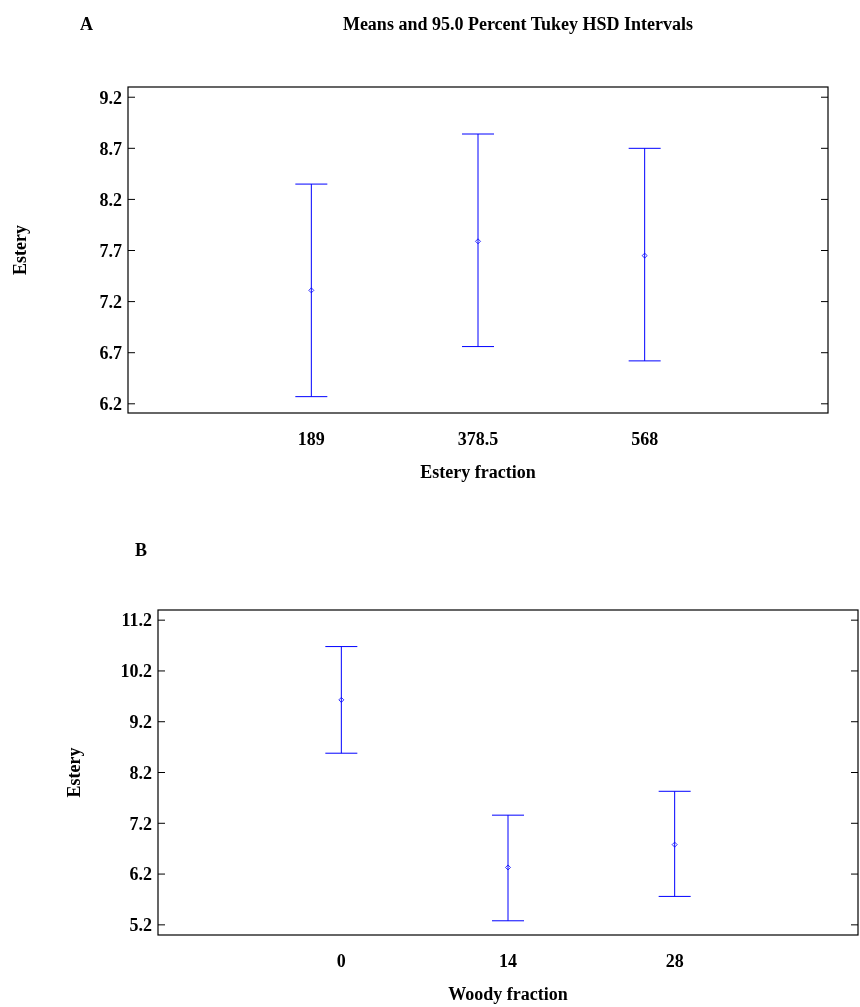  Describe the element at coordinates (110, 148) in the screenshot. I see `y-tick-label: 8.7` at that location.